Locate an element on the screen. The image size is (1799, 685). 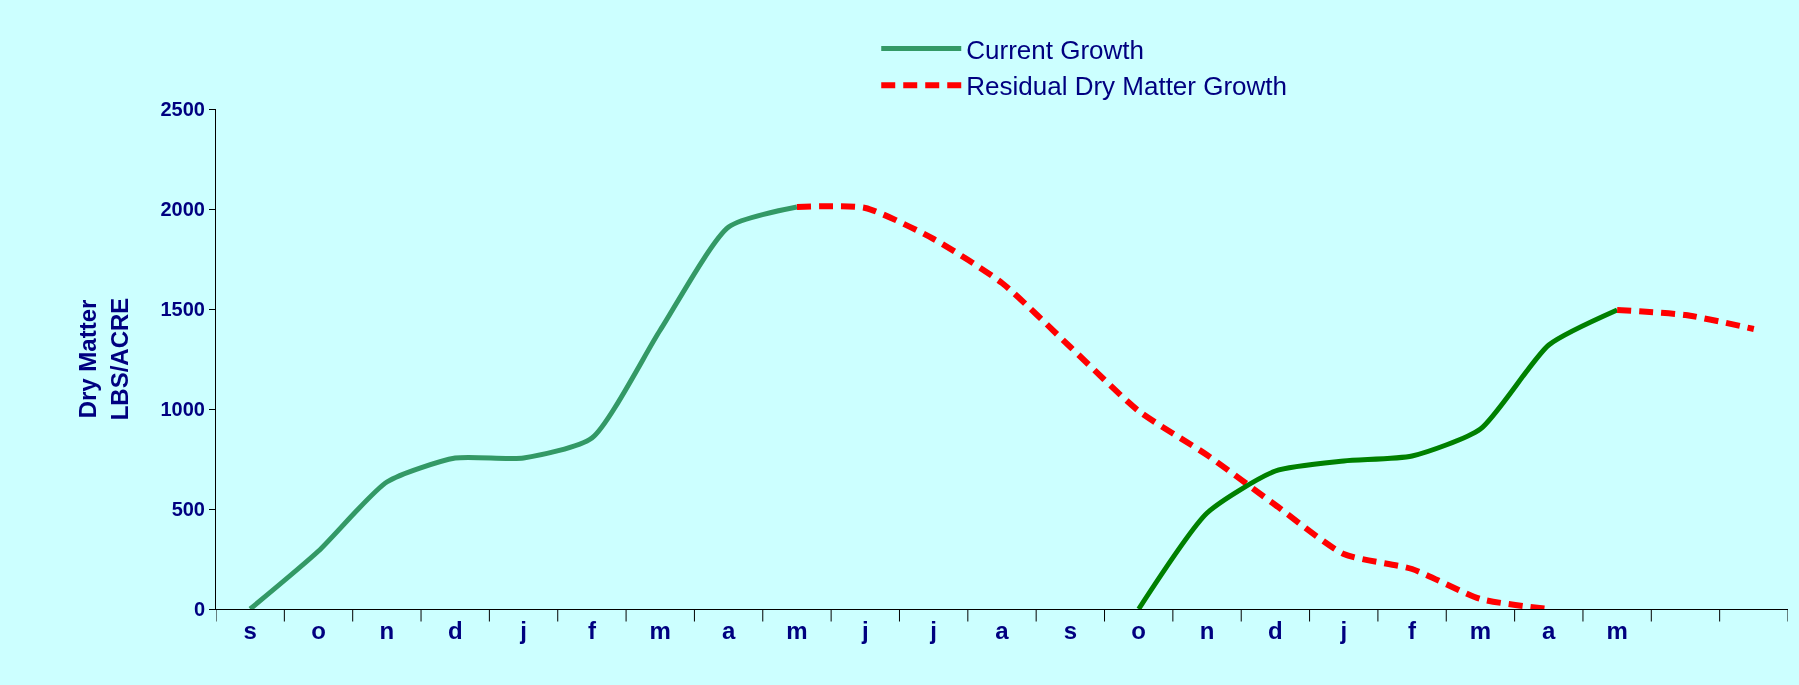
y-tick-label: 2000 is located at coordinates (182, 209).